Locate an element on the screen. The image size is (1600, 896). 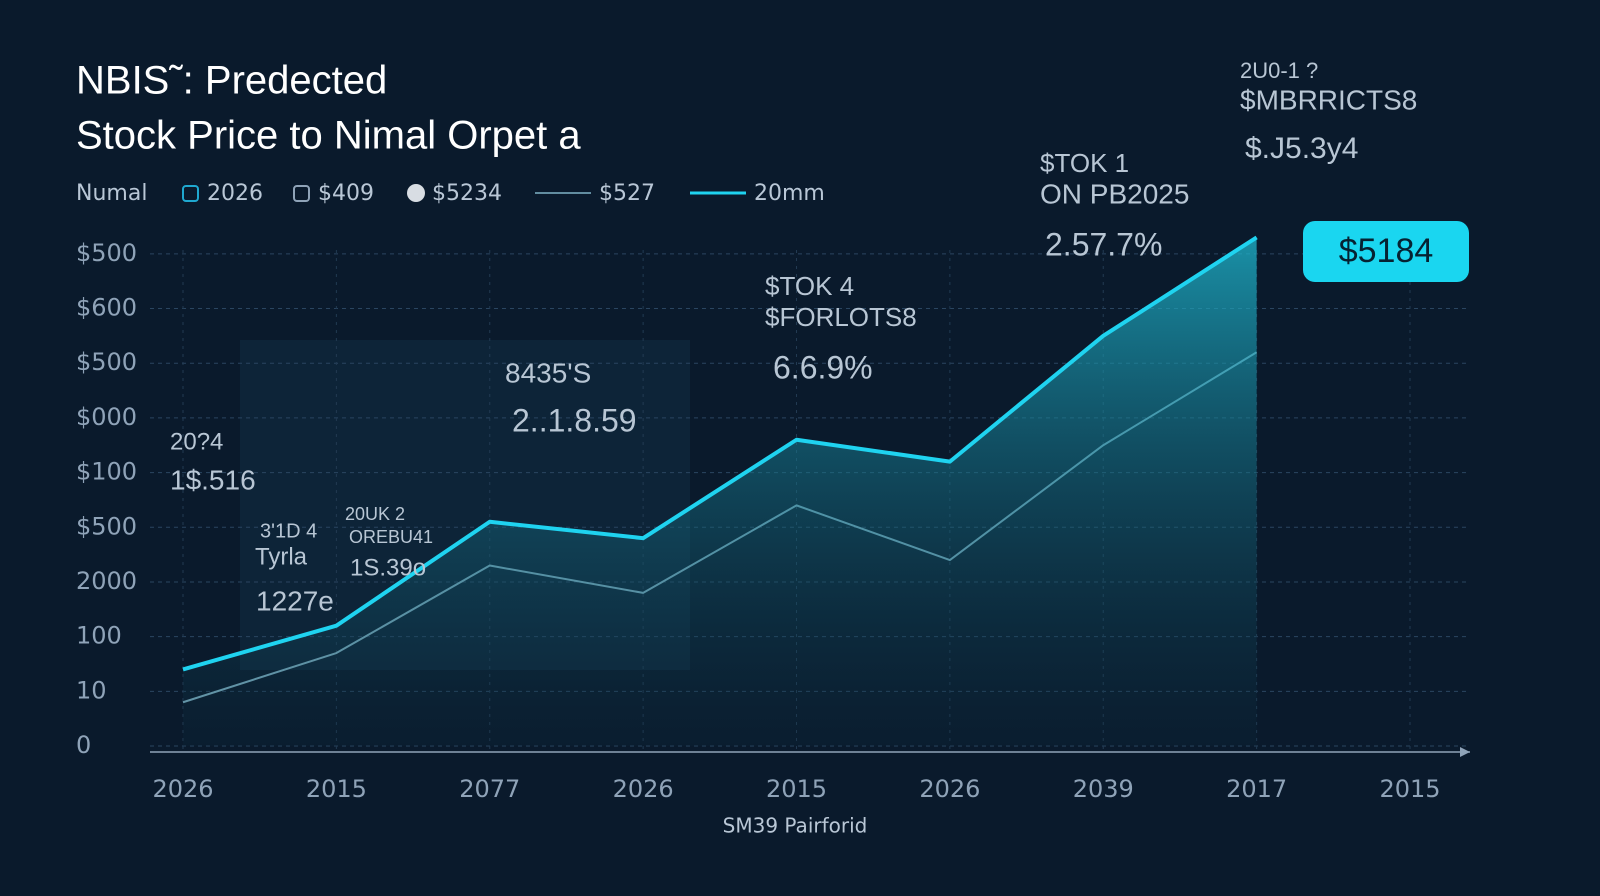
annotation: 2..1.8.59 is located at coordinates (574, 420).